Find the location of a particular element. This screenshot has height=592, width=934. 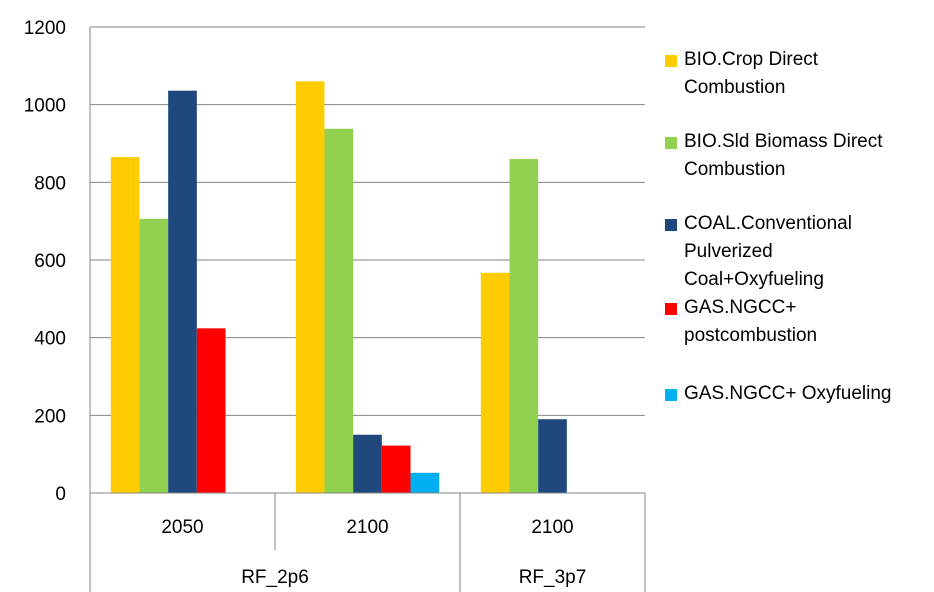

legend-label: GAS.NGCC+ Oxyfueling is located at coordinates (788, 393).